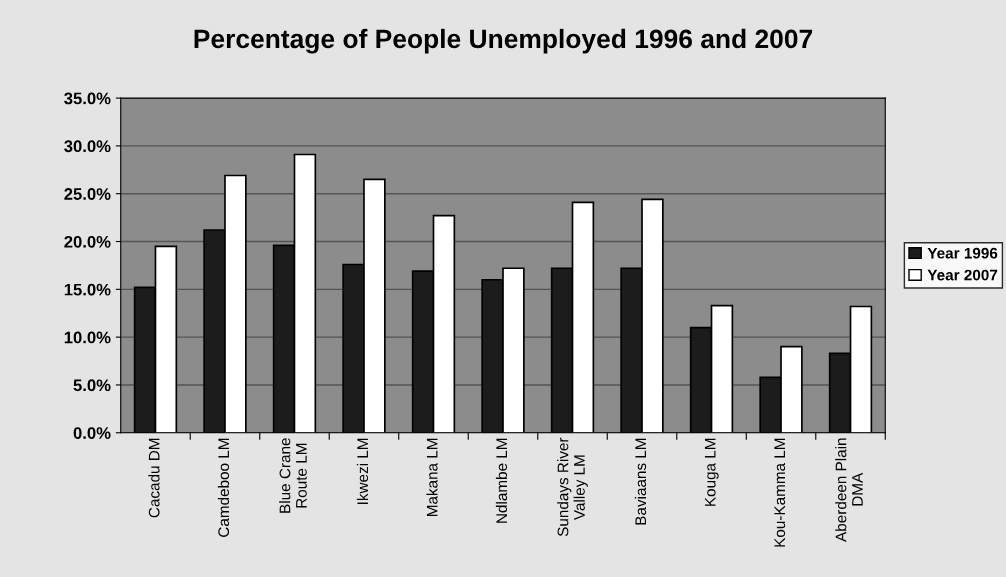 This screenshot has height=577, width=1006. Describe the element at coordinates (780, 492) in the screenshot. I see `x-tick-label: Kou-Kamma LM` at that location.